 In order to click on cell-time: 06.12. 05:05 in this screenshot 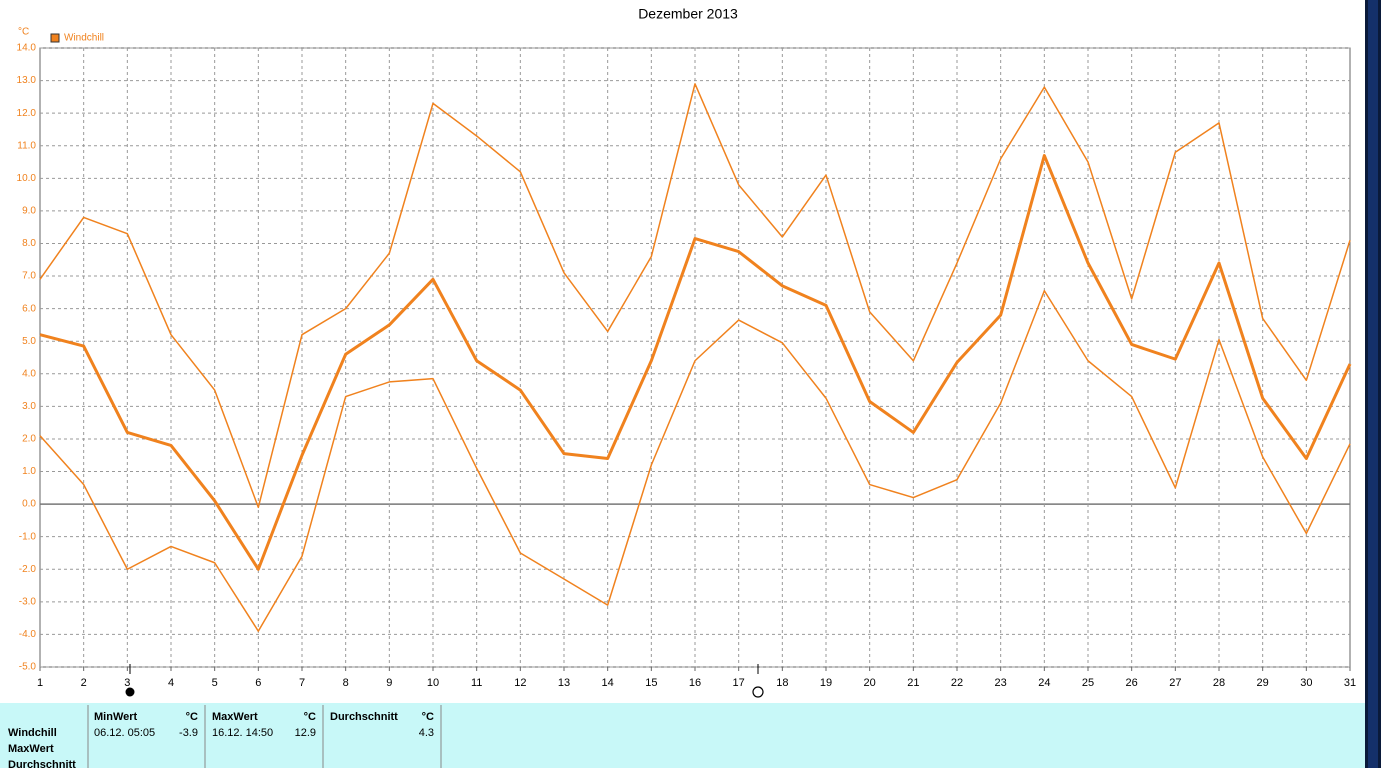, I will do `click(124, 733)`.